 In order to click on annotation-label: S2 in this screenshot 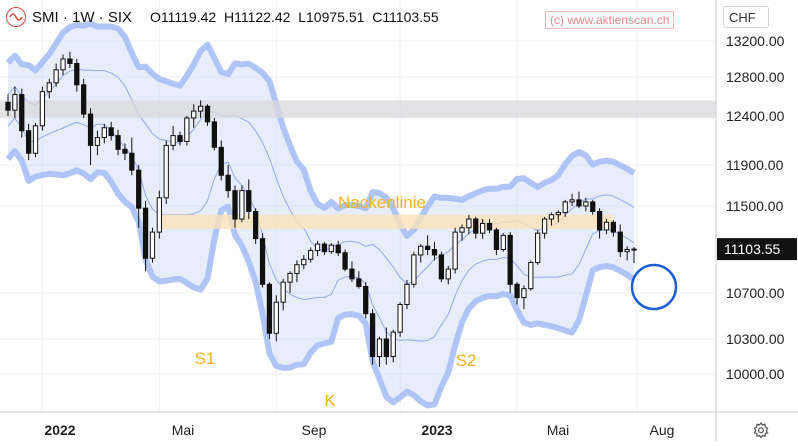, I will do `click(466, 360)`.